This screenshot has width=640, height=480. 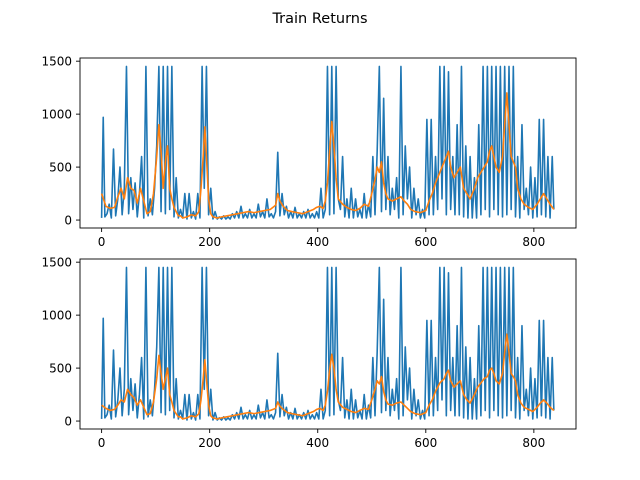 I want to click on figure-title: Train Returns, so click(x=319, y=19).